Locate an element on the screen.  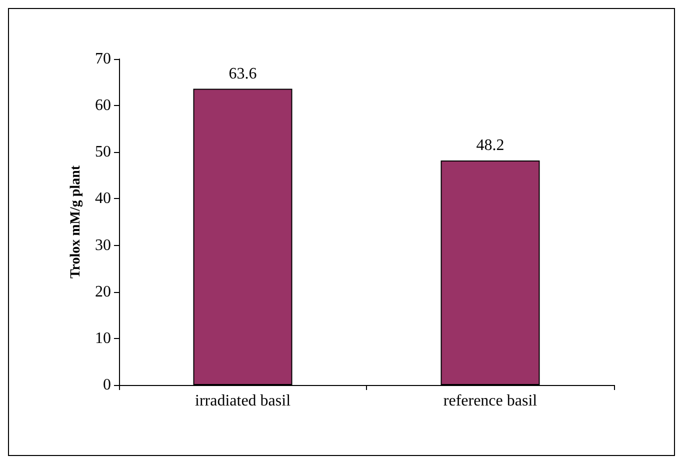
y-tick-label: 40 is located at coordinates (103, 199).